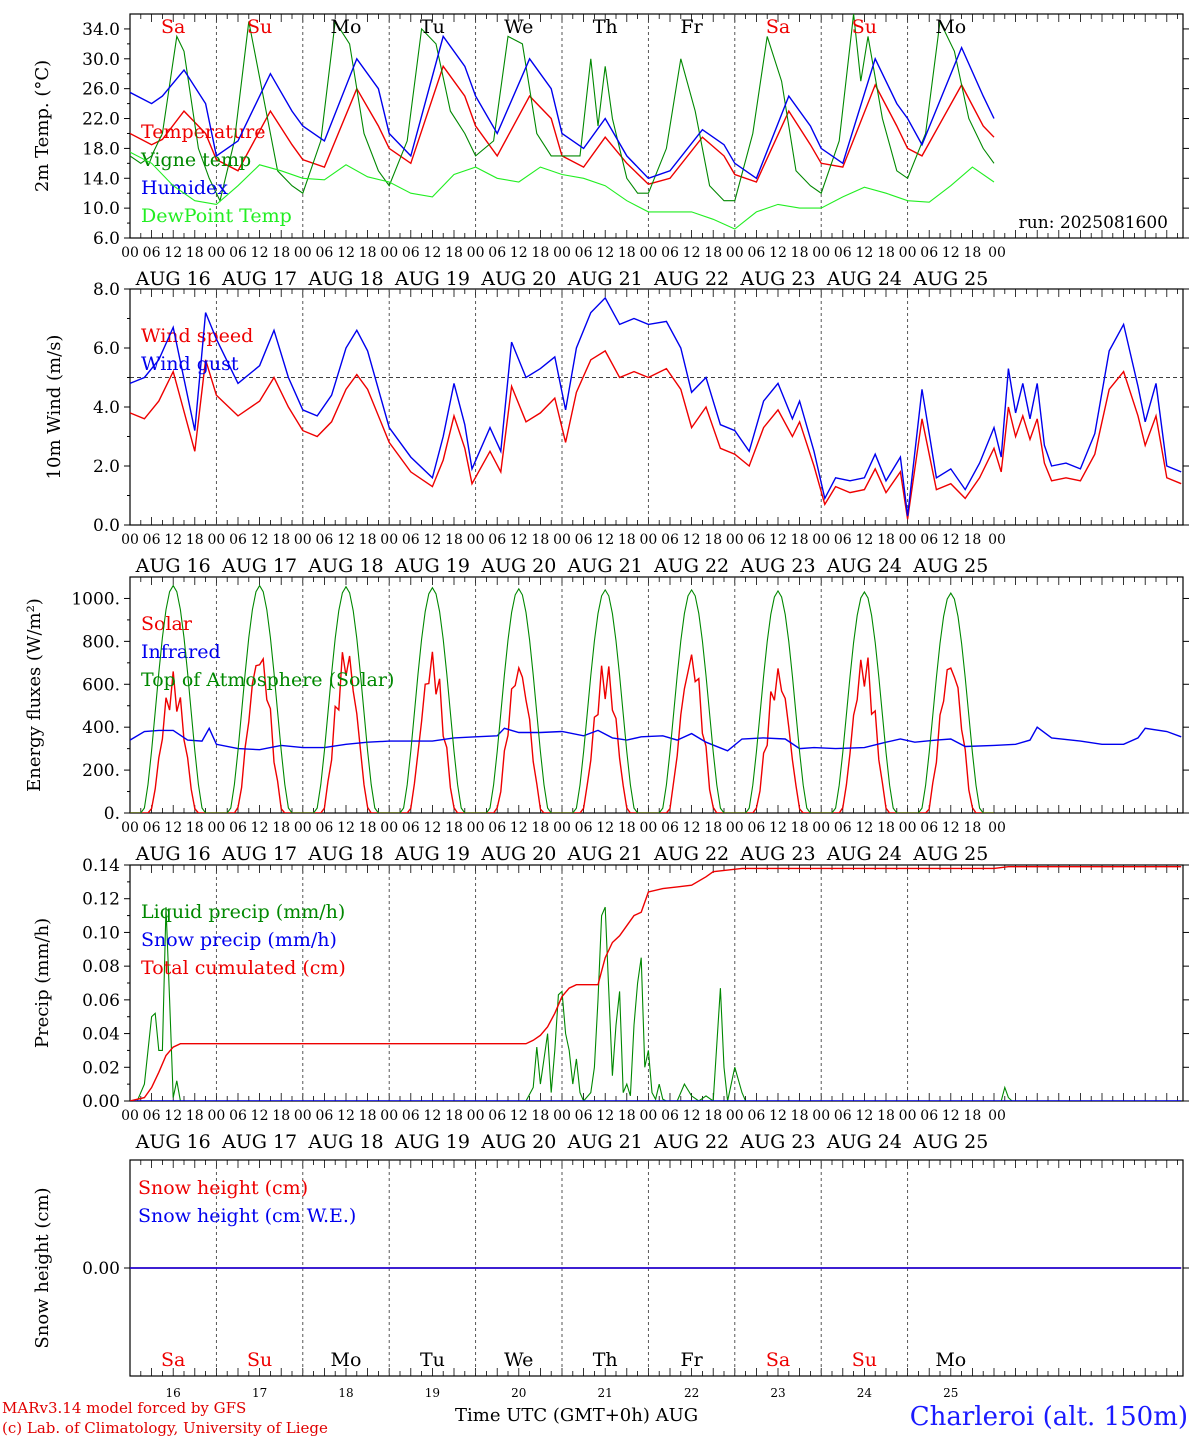  I want to click on panel-frame, so click(656, 695).